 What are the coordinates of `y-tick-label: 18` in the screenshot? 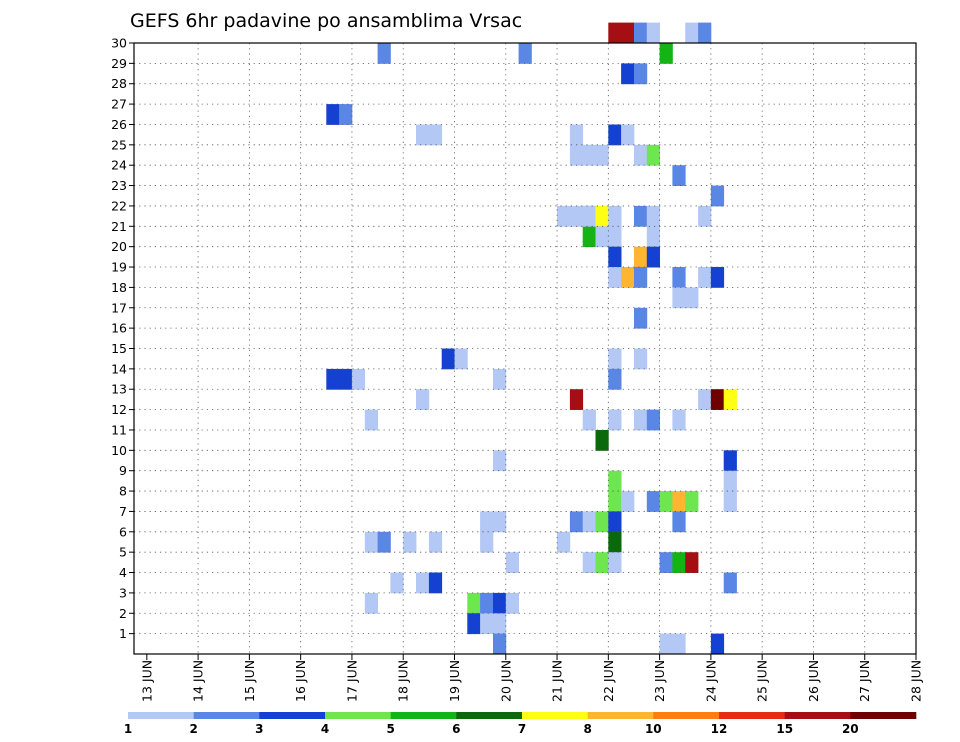 It's located at (119, 287).